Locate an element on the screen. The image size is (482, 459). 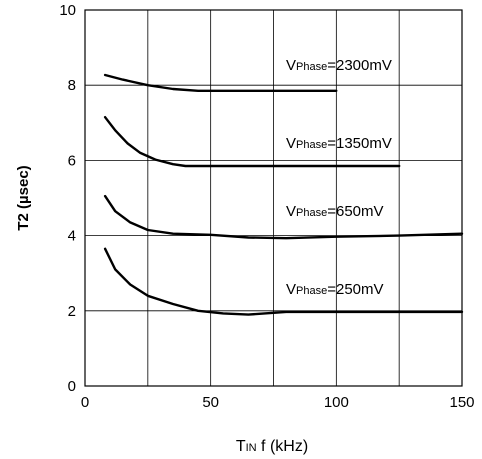
y-axis-title: T2 (µsec) is located at coordinates (23, 197).